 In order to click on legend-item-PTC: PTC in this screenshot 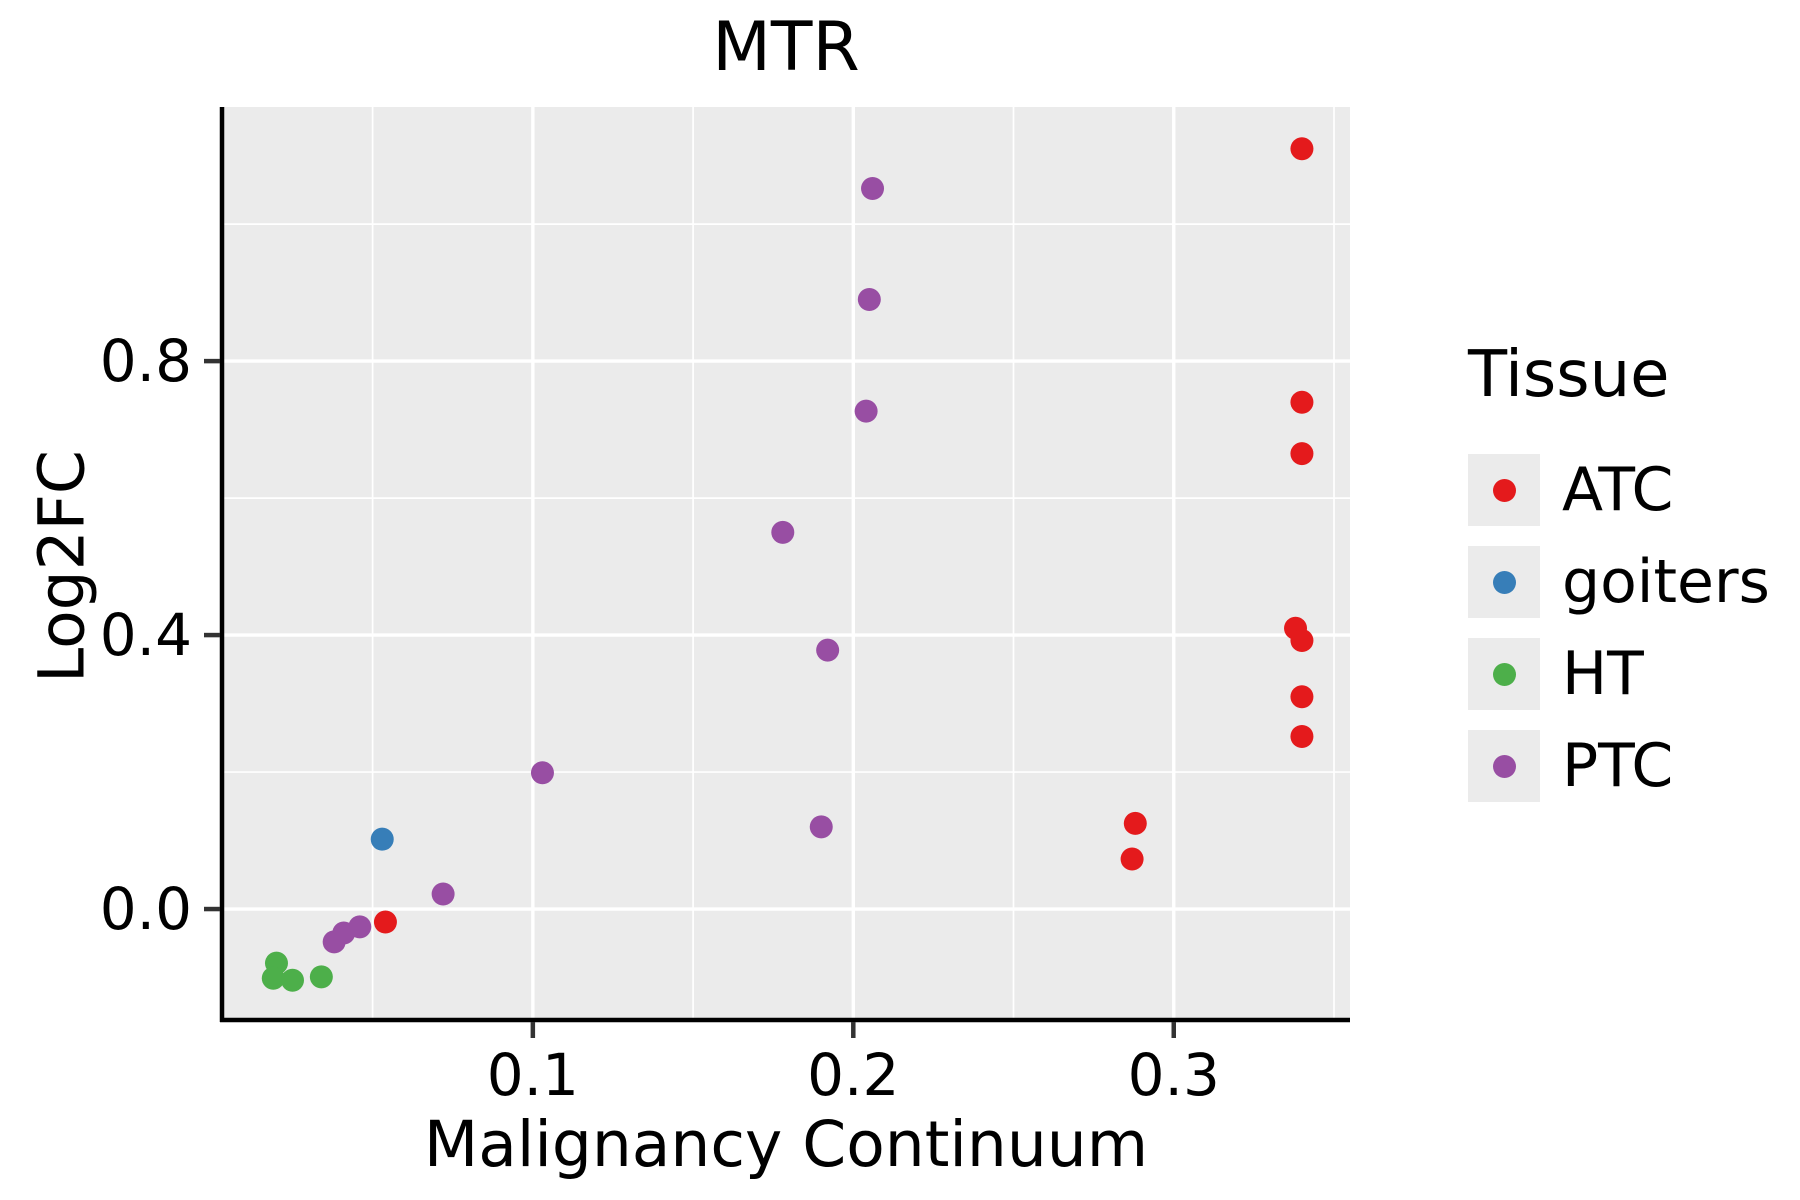, I will do `click(1633, 766)`.